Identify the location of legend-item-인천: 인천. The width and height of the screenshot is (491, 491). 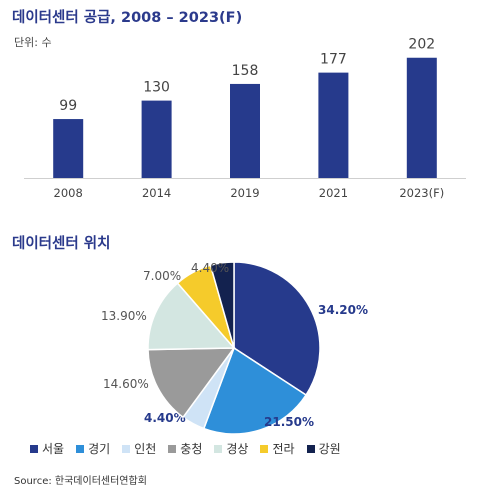
(139, 448).